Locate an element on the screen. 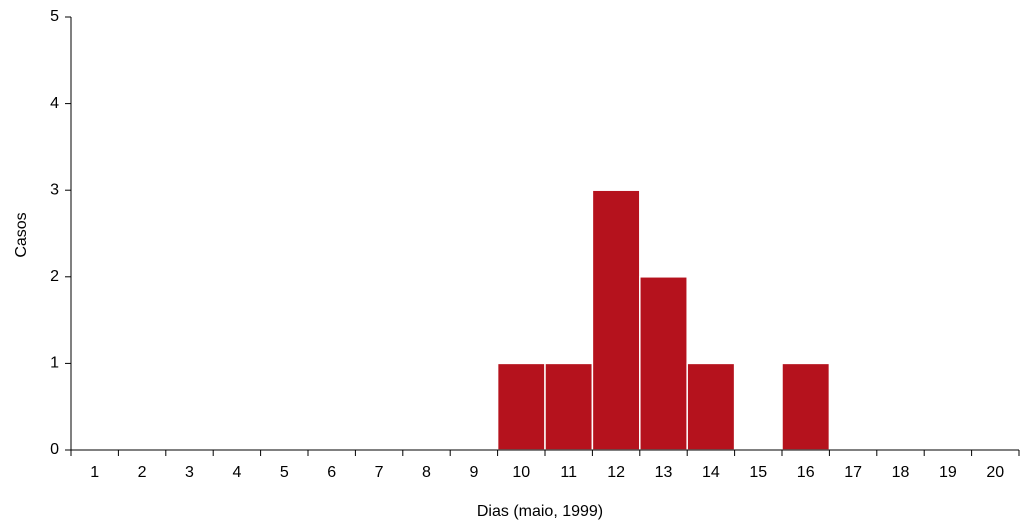 Image resolution: width=1021 pixels, height=525 pixels. x-tick-label: 4 is located at coordinates (236, 472).